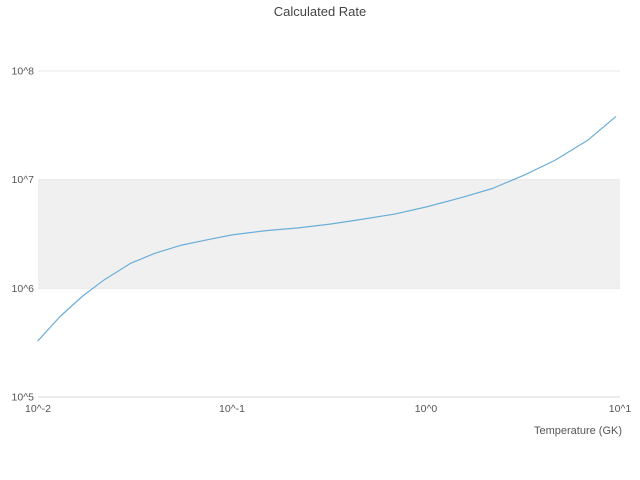 The height and width of the screenshot is (480, 640). I want to click on y-tick-label: 10^6, so click(23, 289).